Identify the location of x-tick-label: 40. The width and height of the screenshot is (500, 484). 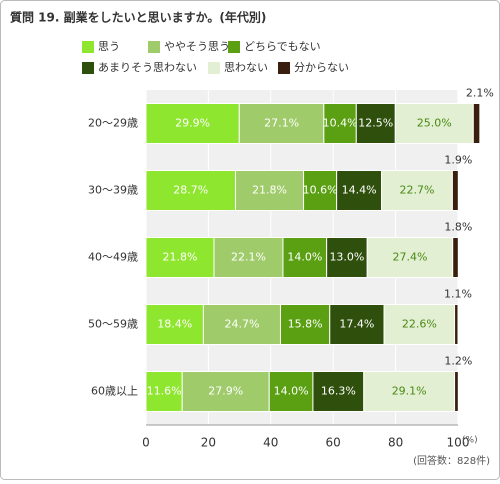
(270, 443).